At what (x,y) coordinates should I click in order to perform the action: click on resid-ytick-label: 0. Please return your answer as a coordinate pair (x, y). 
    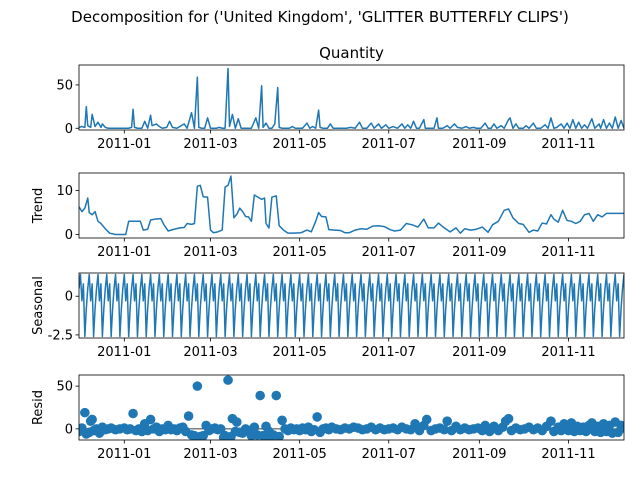
    Looking at the image, I should click on (69, 429).